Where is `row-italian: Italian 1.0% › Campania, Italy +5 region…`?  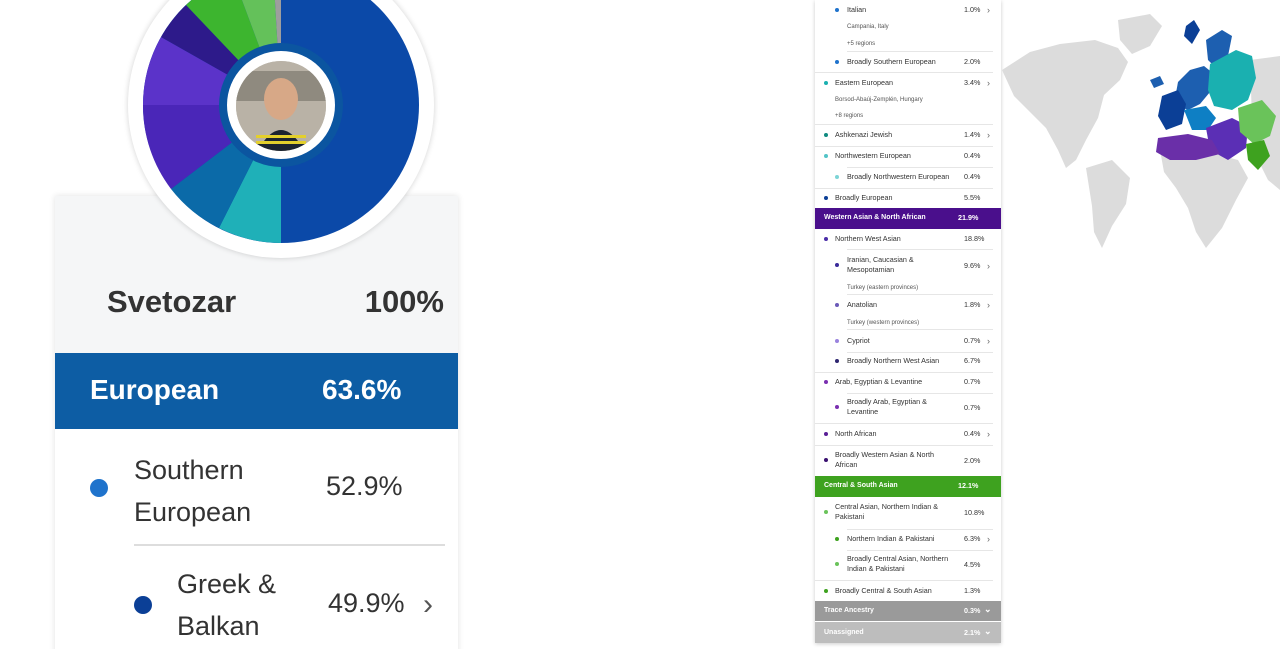 row-italian: Italian 1.0% › Campania, Italy +5 region… is located at coordinates (908, 28).